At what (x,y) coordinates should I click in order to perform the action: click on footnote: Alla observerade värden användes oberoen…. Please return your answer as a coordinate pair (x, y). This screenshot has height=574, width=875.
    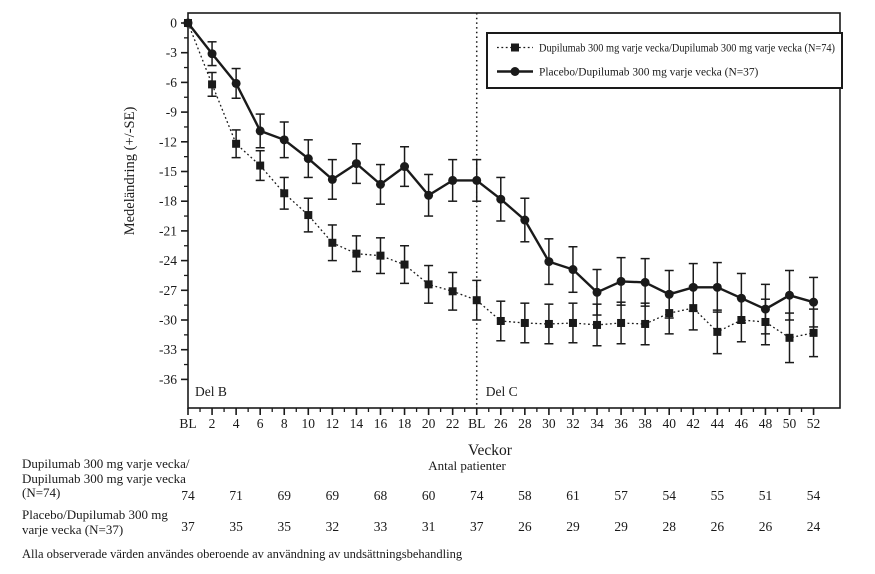
    Looking at the image, I should click on (242, 554).